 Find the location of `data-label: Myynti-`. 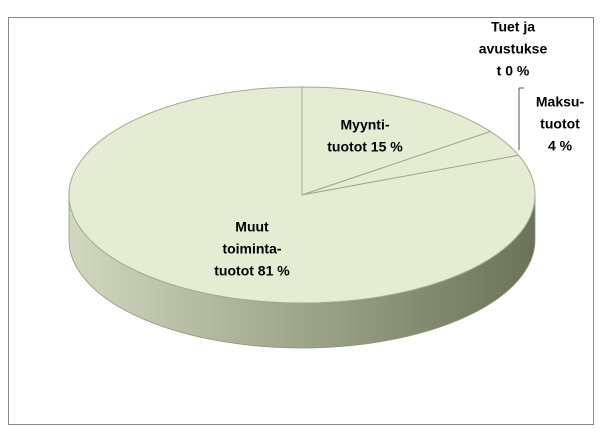

data-label: Myynti- is located at coordinates (365, 125).